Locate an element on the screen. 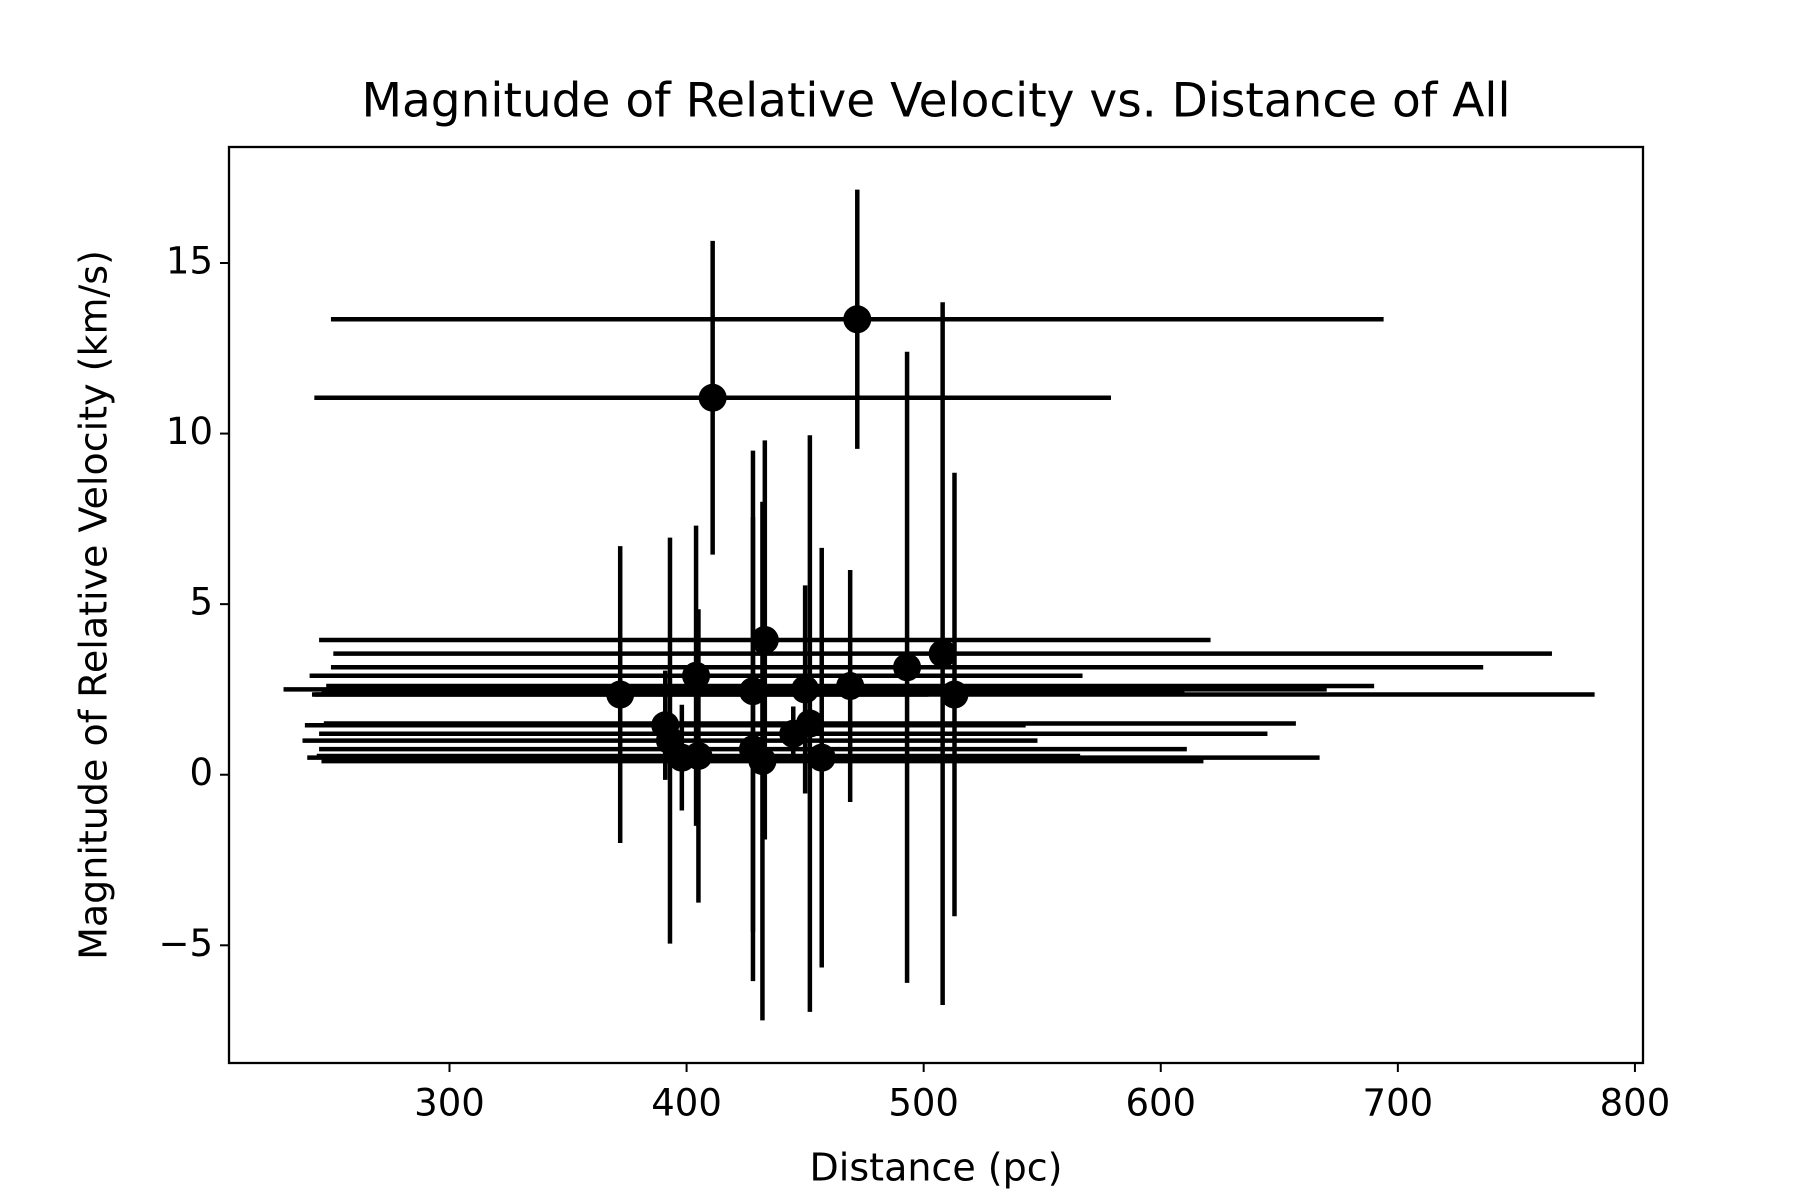  y-tick-label: 0 is located at coordinates (201, 772).